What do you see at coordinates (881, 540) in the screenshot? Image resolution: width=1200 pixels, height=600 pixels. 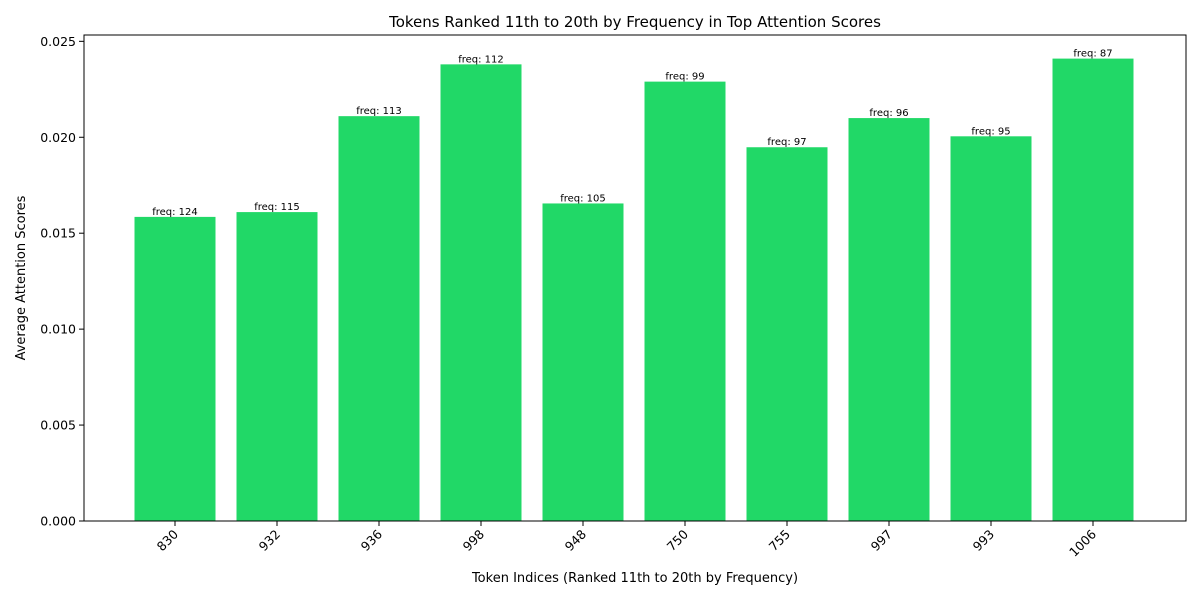 I see `x-tick-label: 997` at bounding box center [881, 540].